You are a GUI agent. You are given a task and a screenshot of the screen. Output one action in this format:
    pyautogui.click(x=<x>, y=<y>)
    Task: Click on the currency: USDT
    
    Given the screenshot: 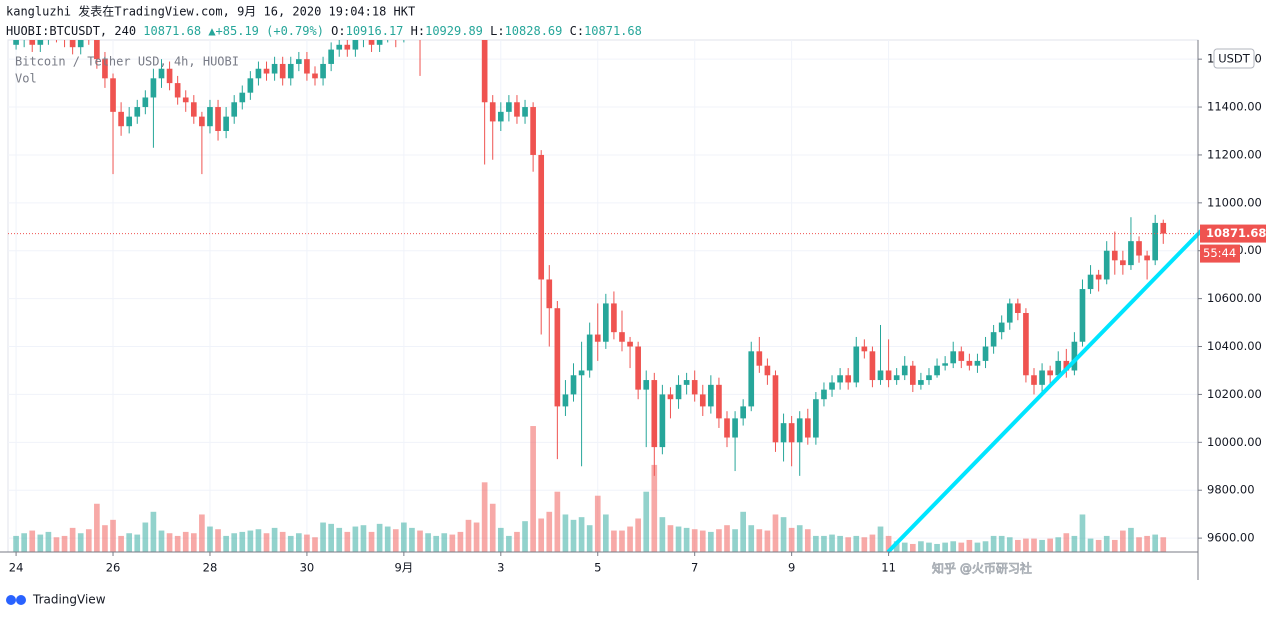 What is the action you would take?
    pyautogui.click(x=1234, y=59)
    